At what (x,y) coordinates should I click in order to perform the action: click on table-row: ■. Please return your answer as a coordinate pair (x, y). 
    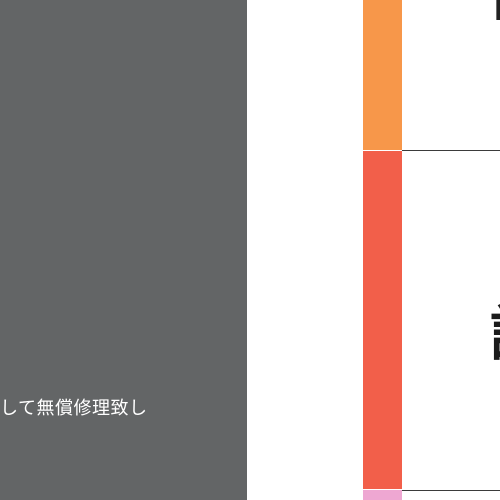
    Looking at the image, I should click on (451, 75).